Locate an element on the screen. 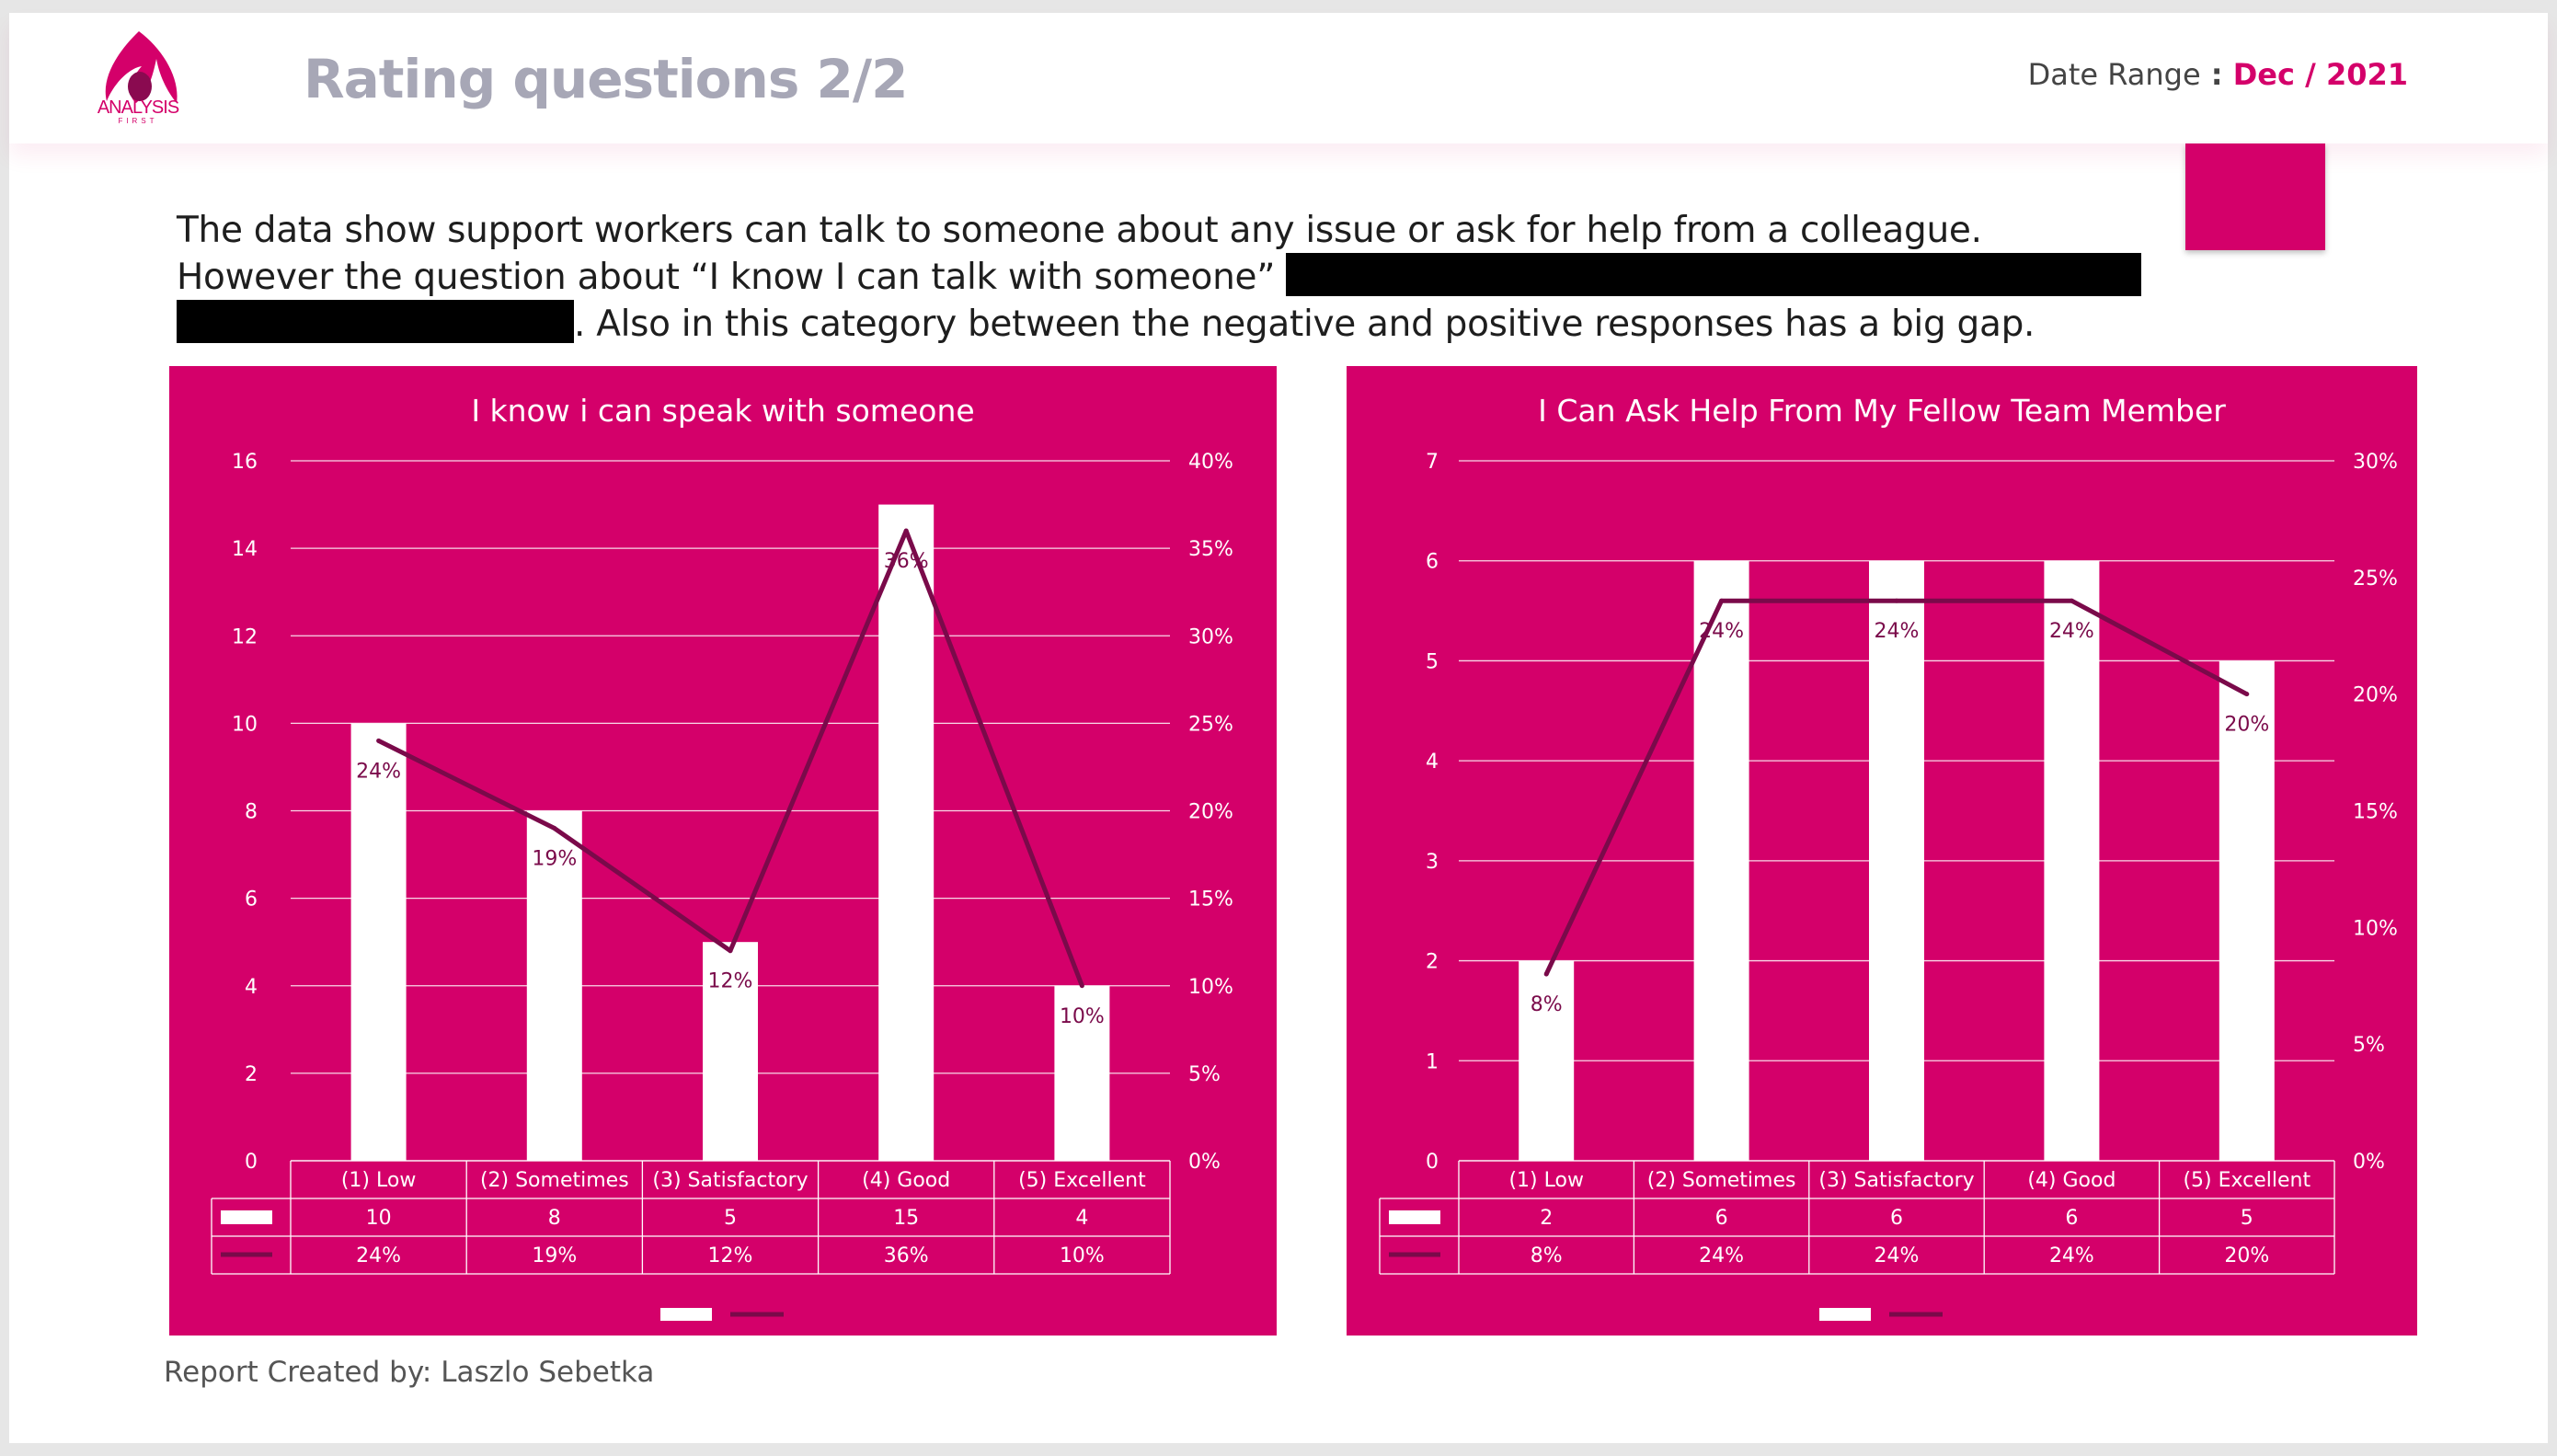 This screenshot has width=2557, height=1456. data-label: 19% is located at coordinates (554, 859).